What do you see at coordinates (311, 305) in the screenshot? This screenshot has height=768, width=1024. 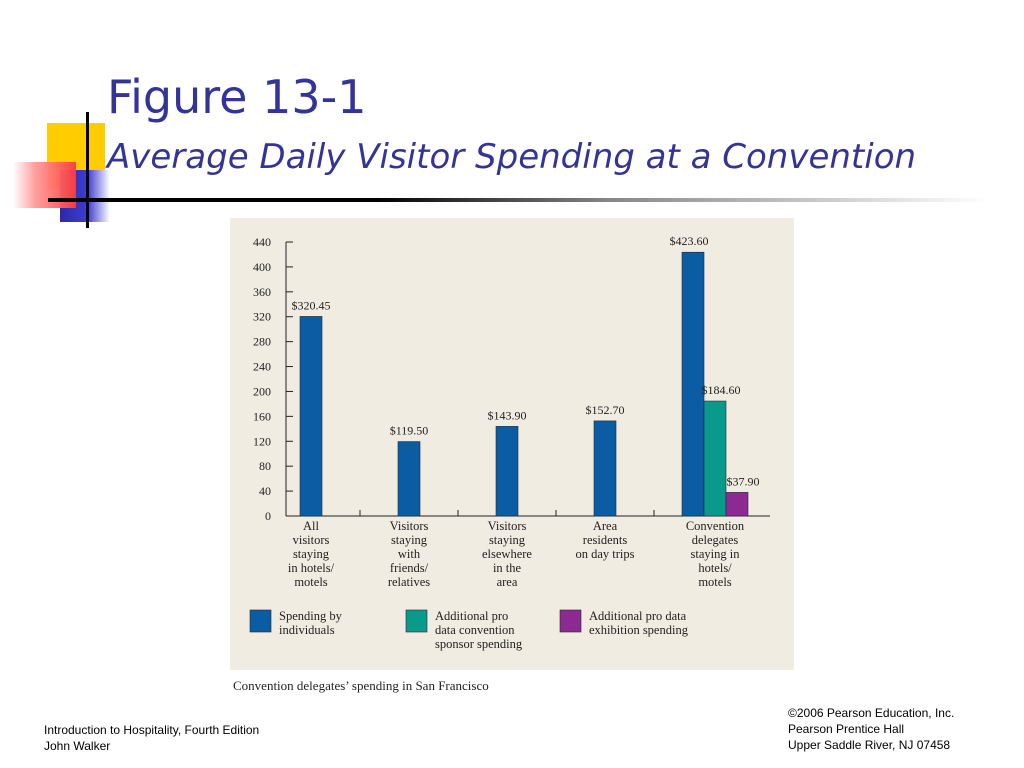 I see `data-label: $320.45` at bounding box center [311, 305].